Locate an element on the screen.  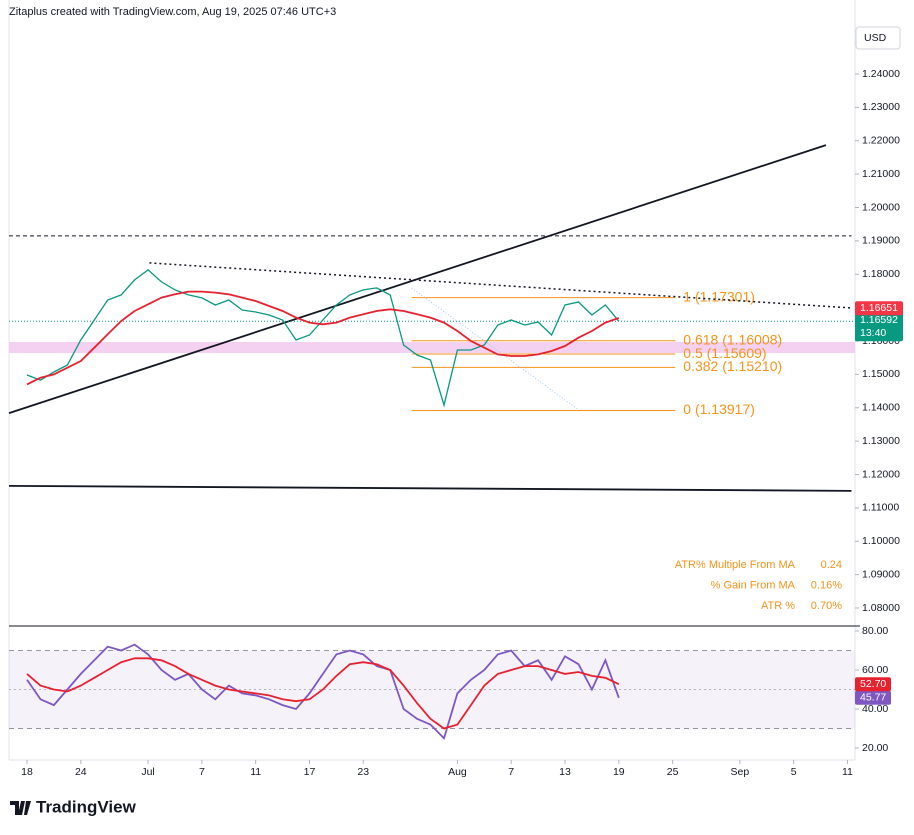
x-tick-label: 24 is located at coordinates (81, 772).